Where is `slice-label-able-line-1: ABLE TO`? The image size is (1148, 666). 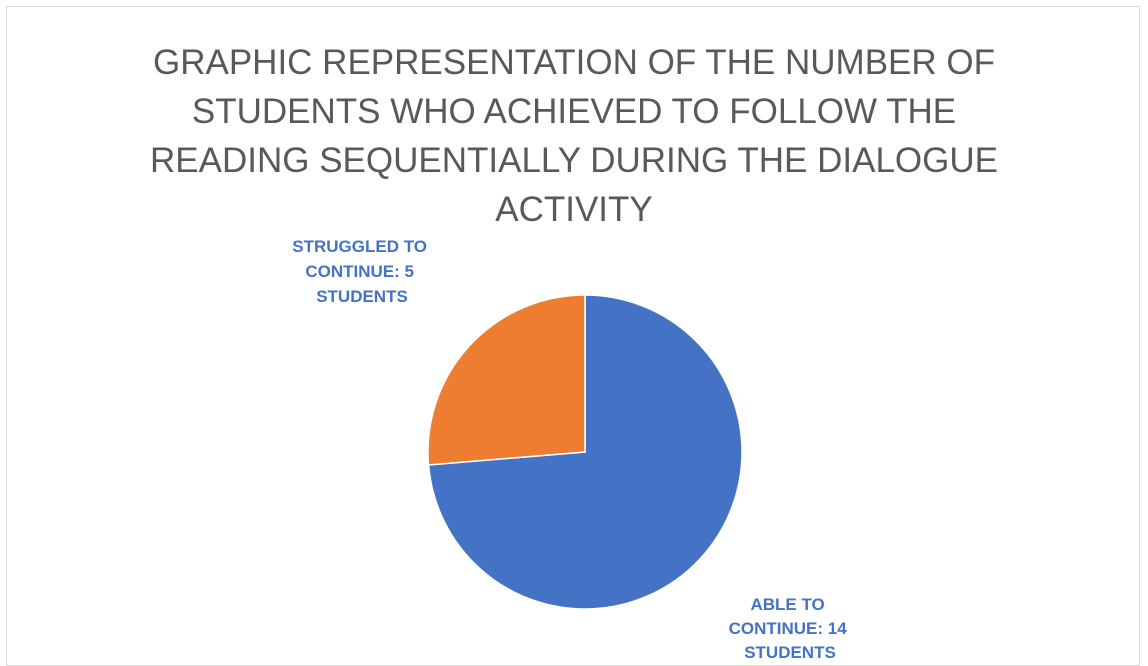
slice-label-able-line-1: ABLE TO is located at coordinates (787, 604).